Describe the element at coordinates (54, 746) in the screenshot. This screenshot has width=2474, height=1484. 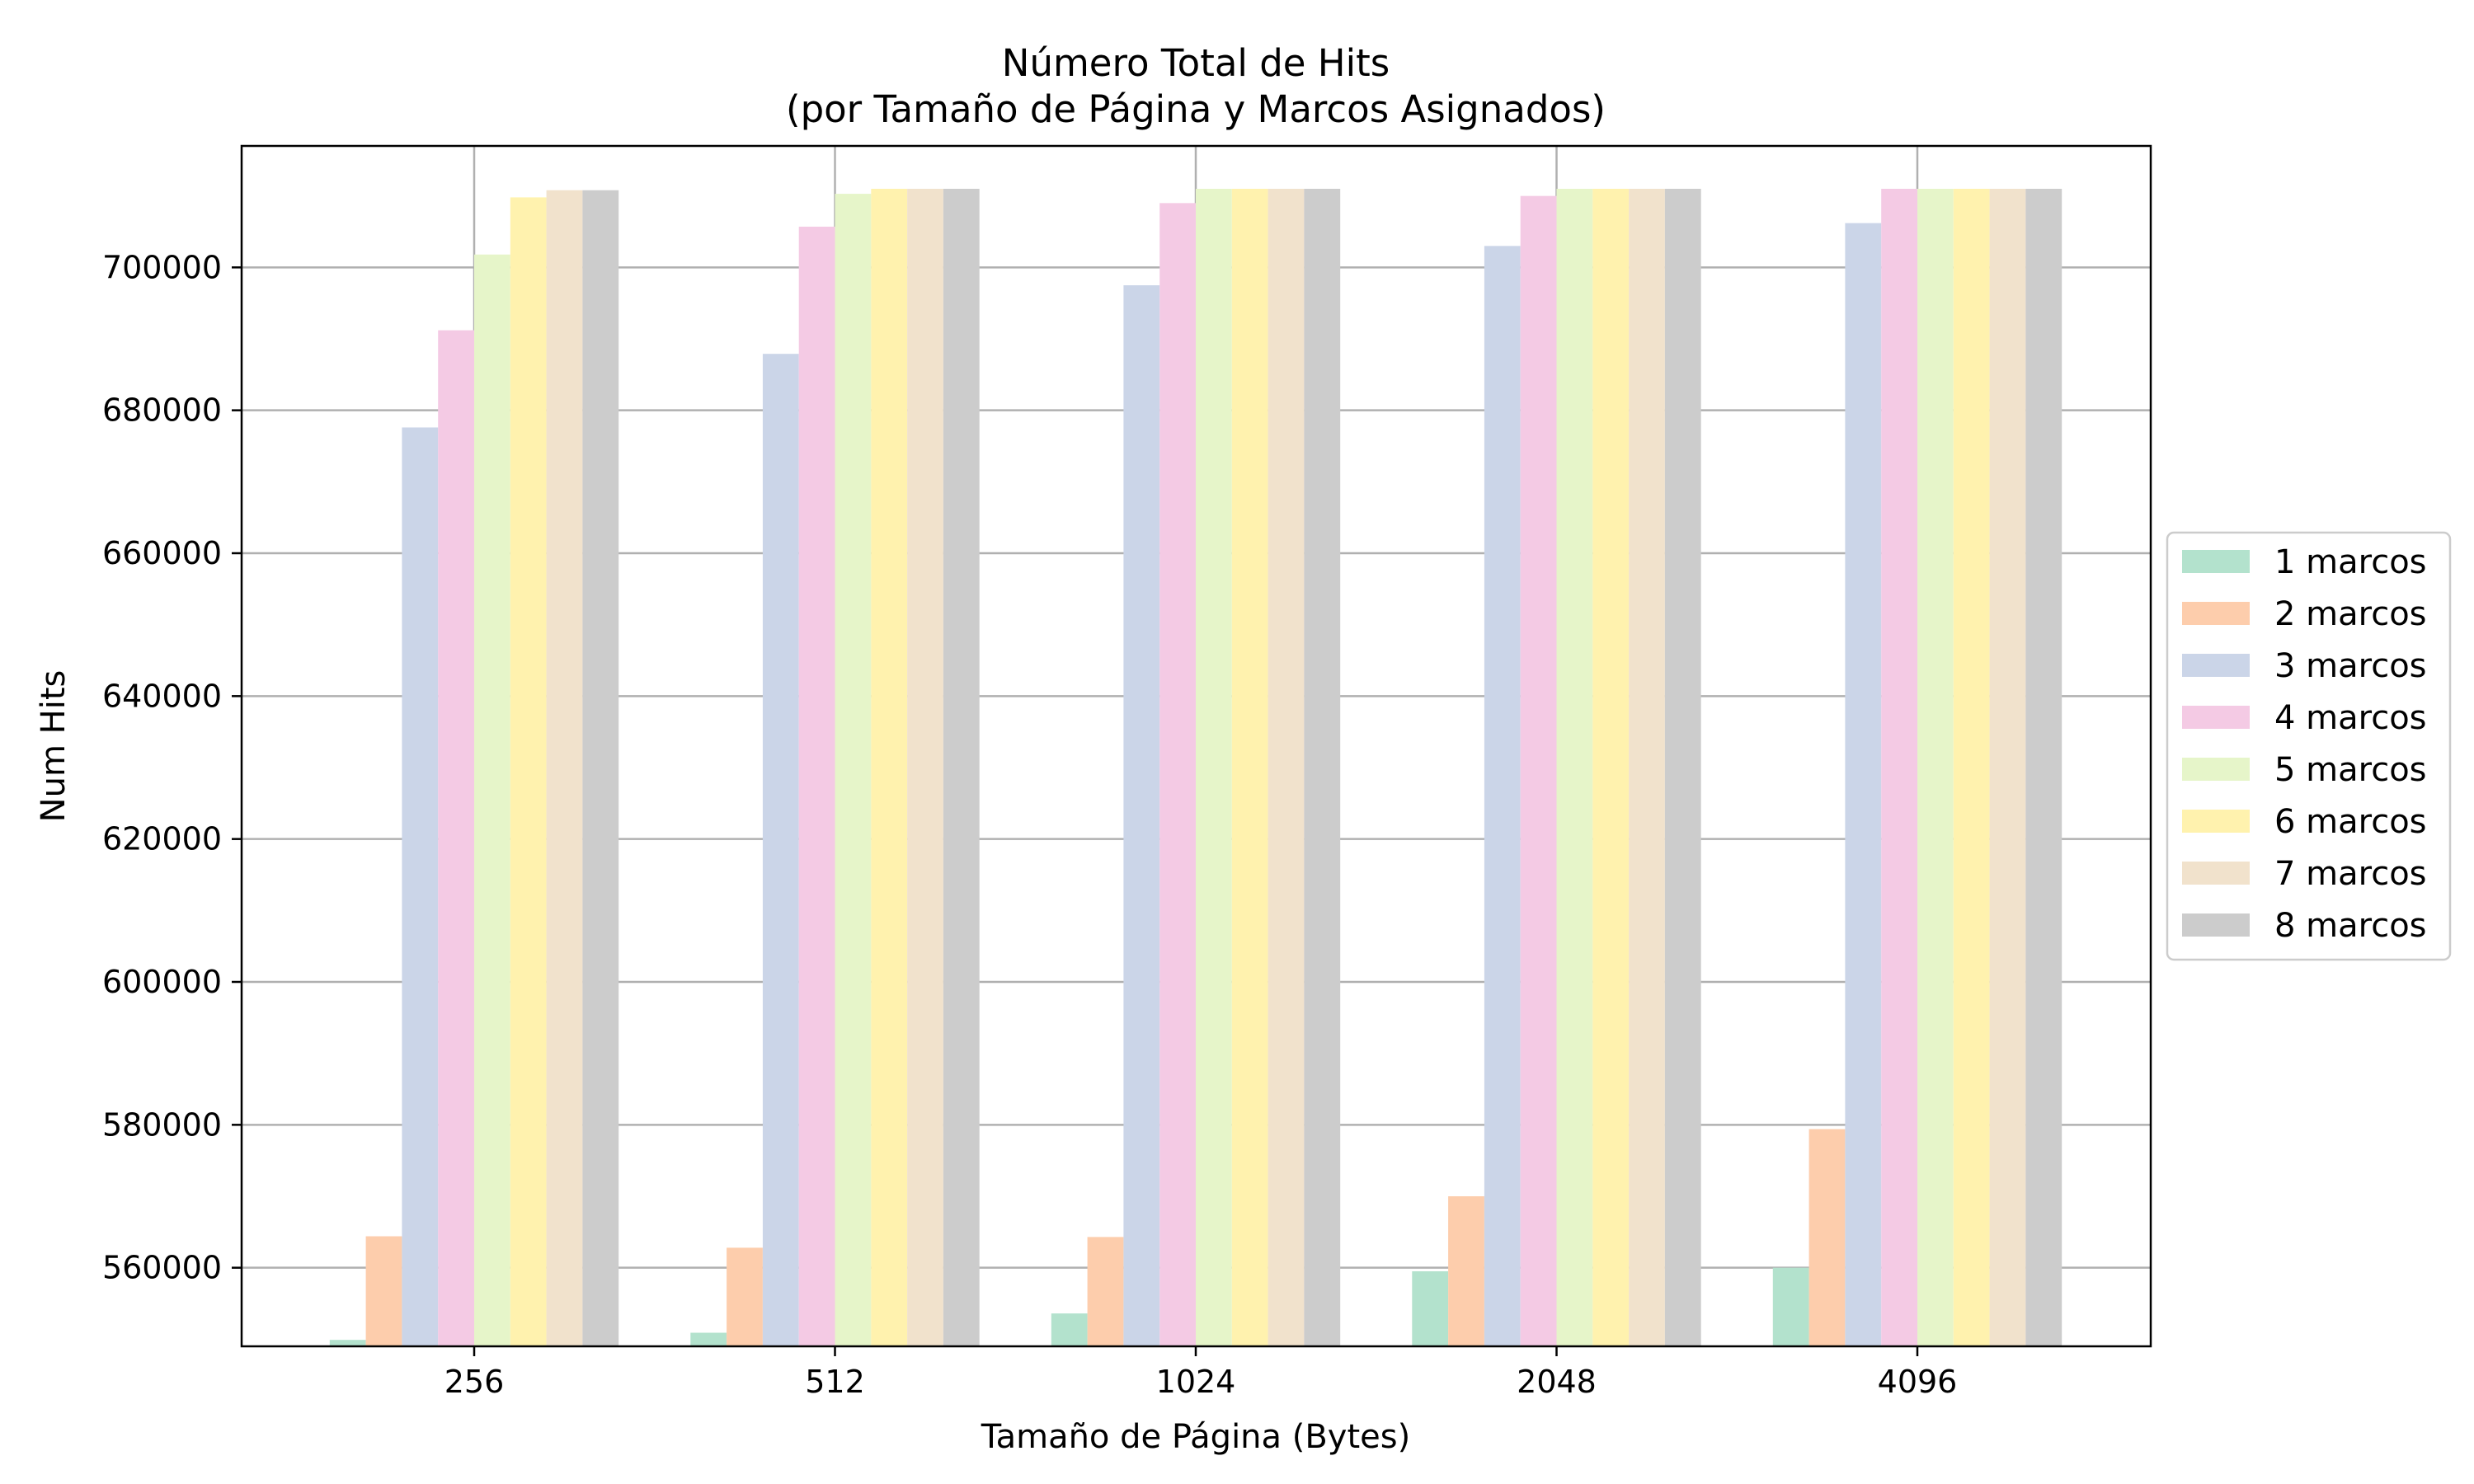
I see `y-axis-label: Num Hits` at that location.